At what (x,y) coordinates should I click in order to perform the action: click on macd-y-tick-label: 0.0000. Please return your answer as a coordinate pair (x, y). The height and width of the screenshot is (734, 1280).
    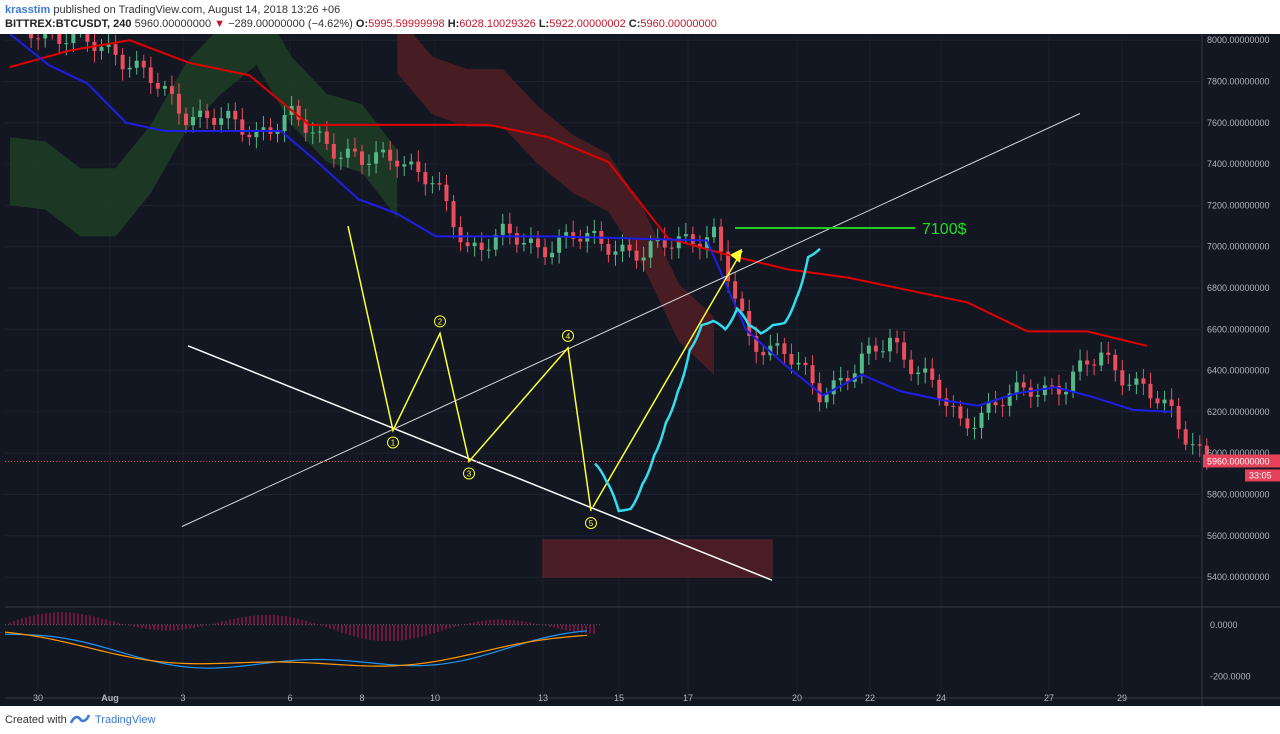
    Looking at the image, I should click on (1224, 625).